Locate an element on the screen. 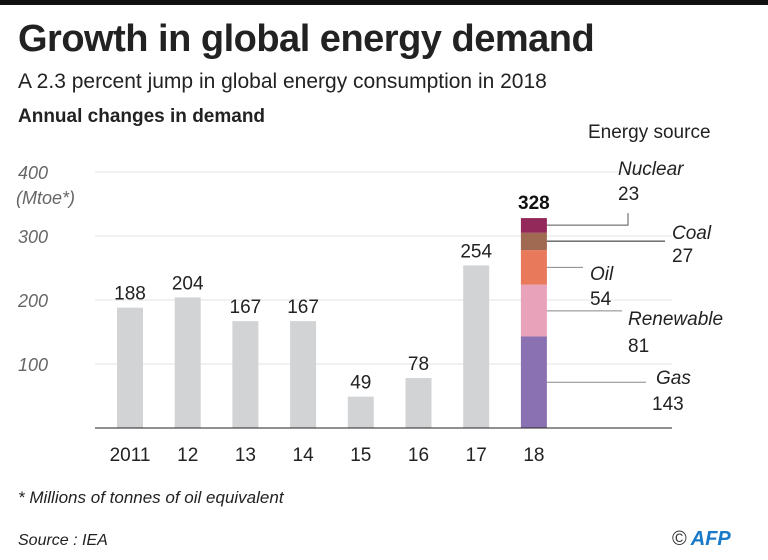 This screenshot has height=560, width=768. stack-segment-renewable is located at coordinates (533, 310).